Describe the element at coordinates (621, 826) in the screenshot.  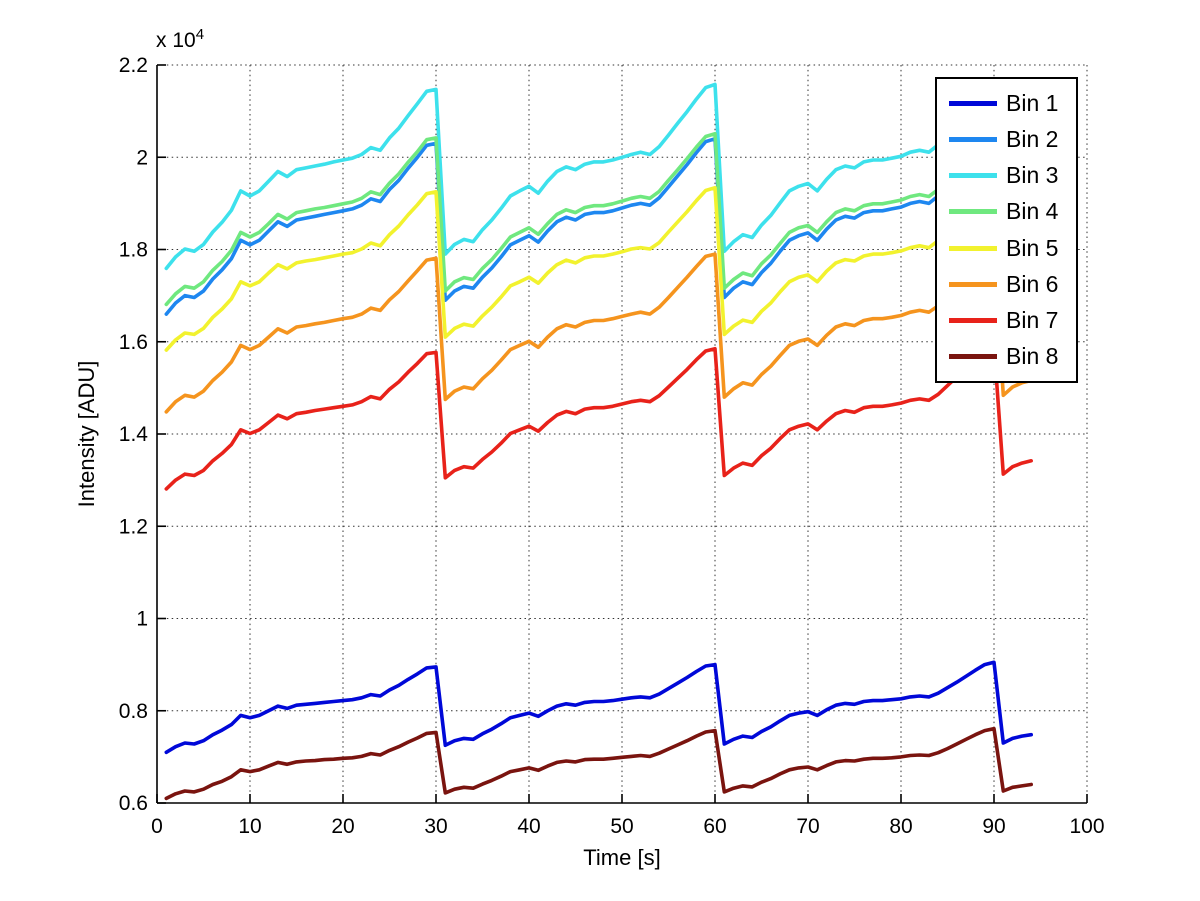
I see `x-tick-label: 50` at that location.